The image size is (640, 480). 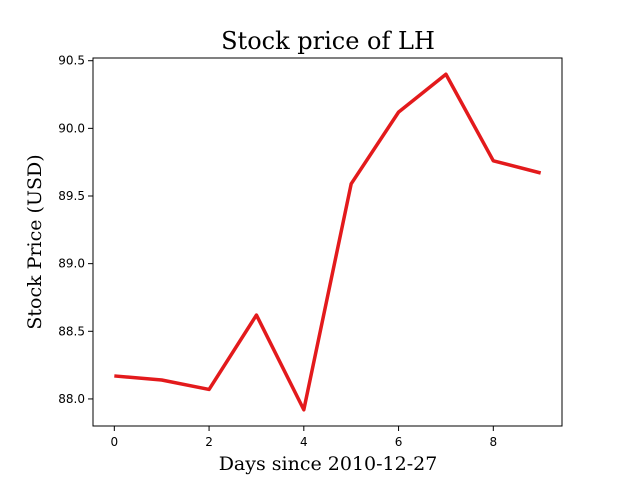 I want to click on y-axis-ticks: 88.0 88.5 89.0 89.5 90.0 90.5, so click(x=75, y=230).